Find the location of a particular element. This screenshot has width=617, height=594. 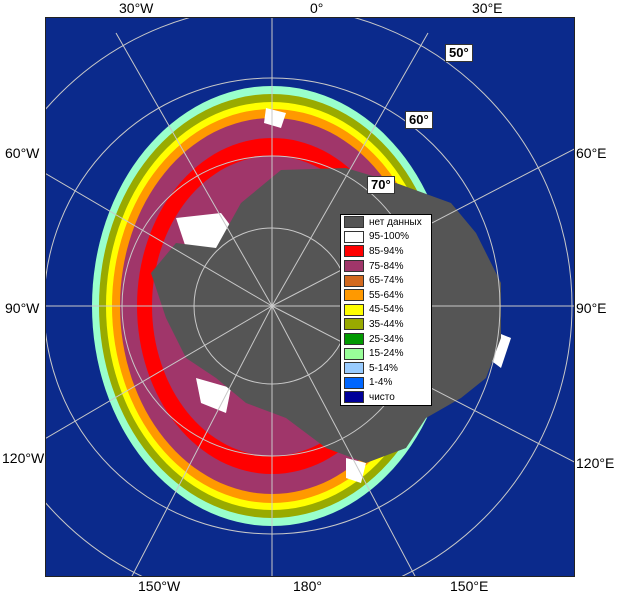

legend-item: 65-74% is located at coordinates (386, 280).